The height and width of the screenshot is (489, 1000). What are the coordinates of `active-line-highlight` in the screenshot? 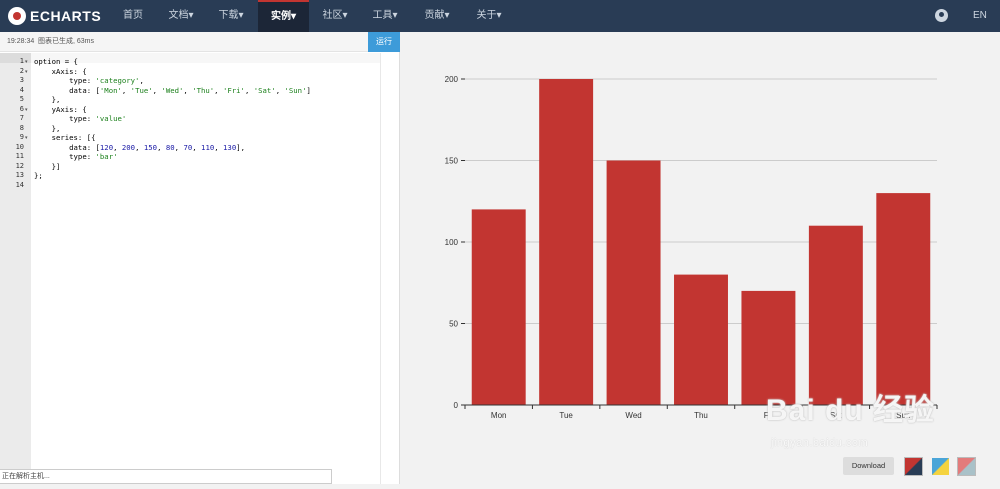 It's located at (15, 58).